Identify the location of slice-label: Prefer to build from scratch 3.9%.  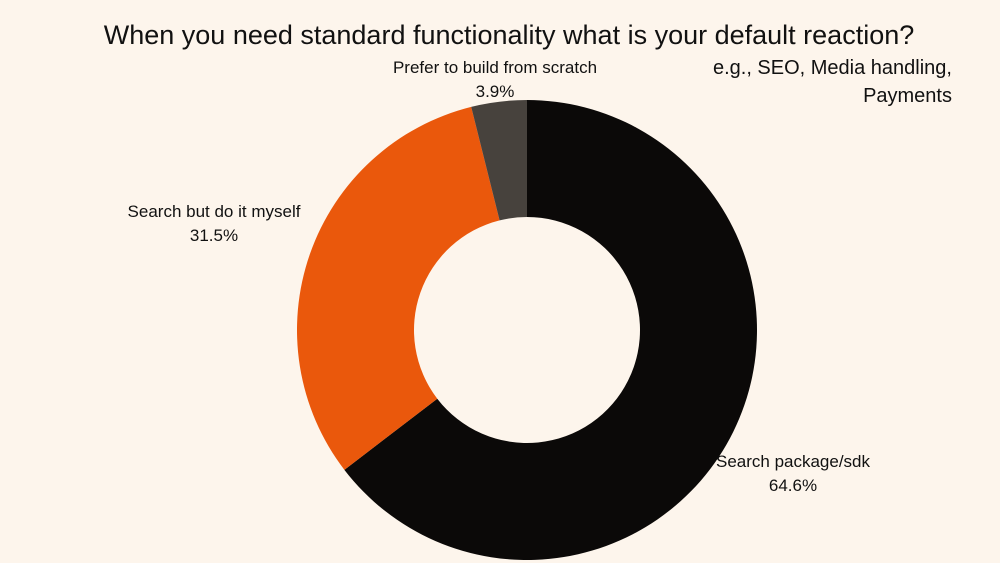
(495, 80).